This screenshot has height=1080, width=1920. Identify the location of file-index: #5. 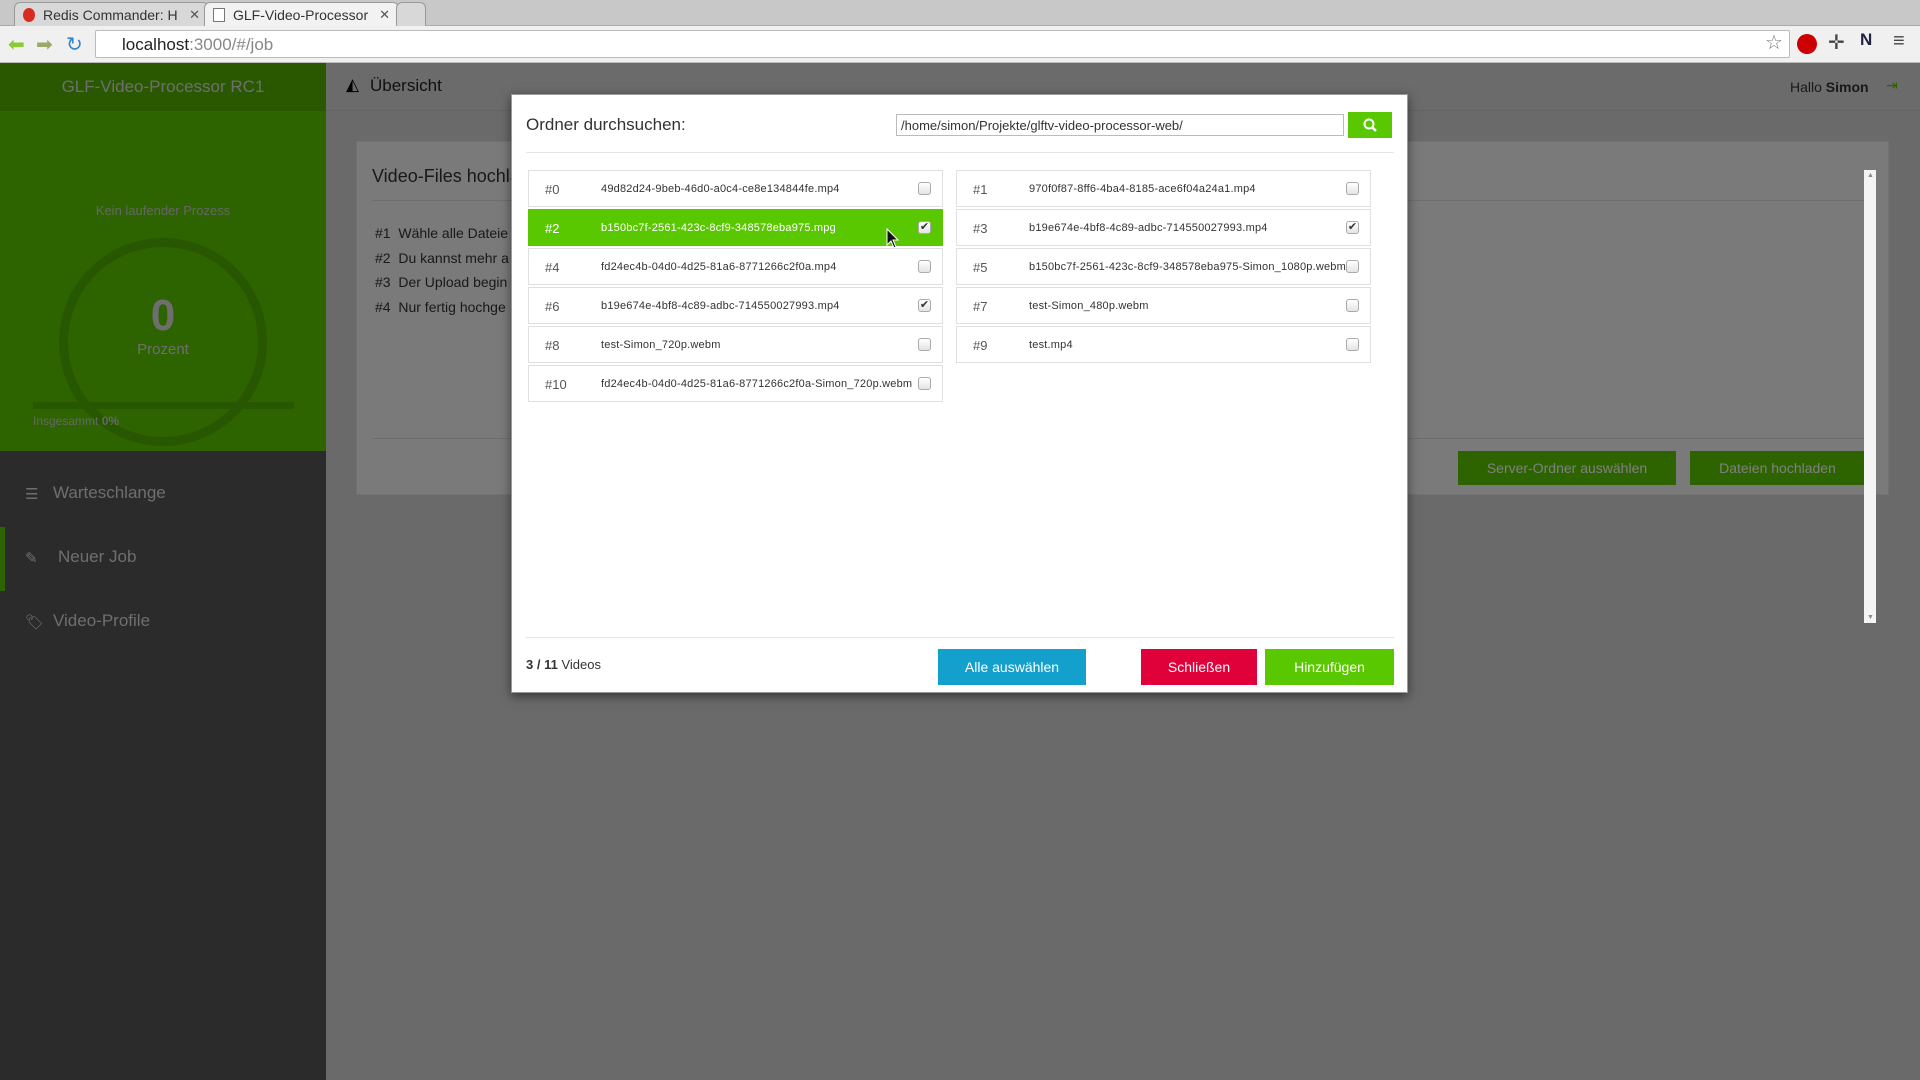
(980, 267).